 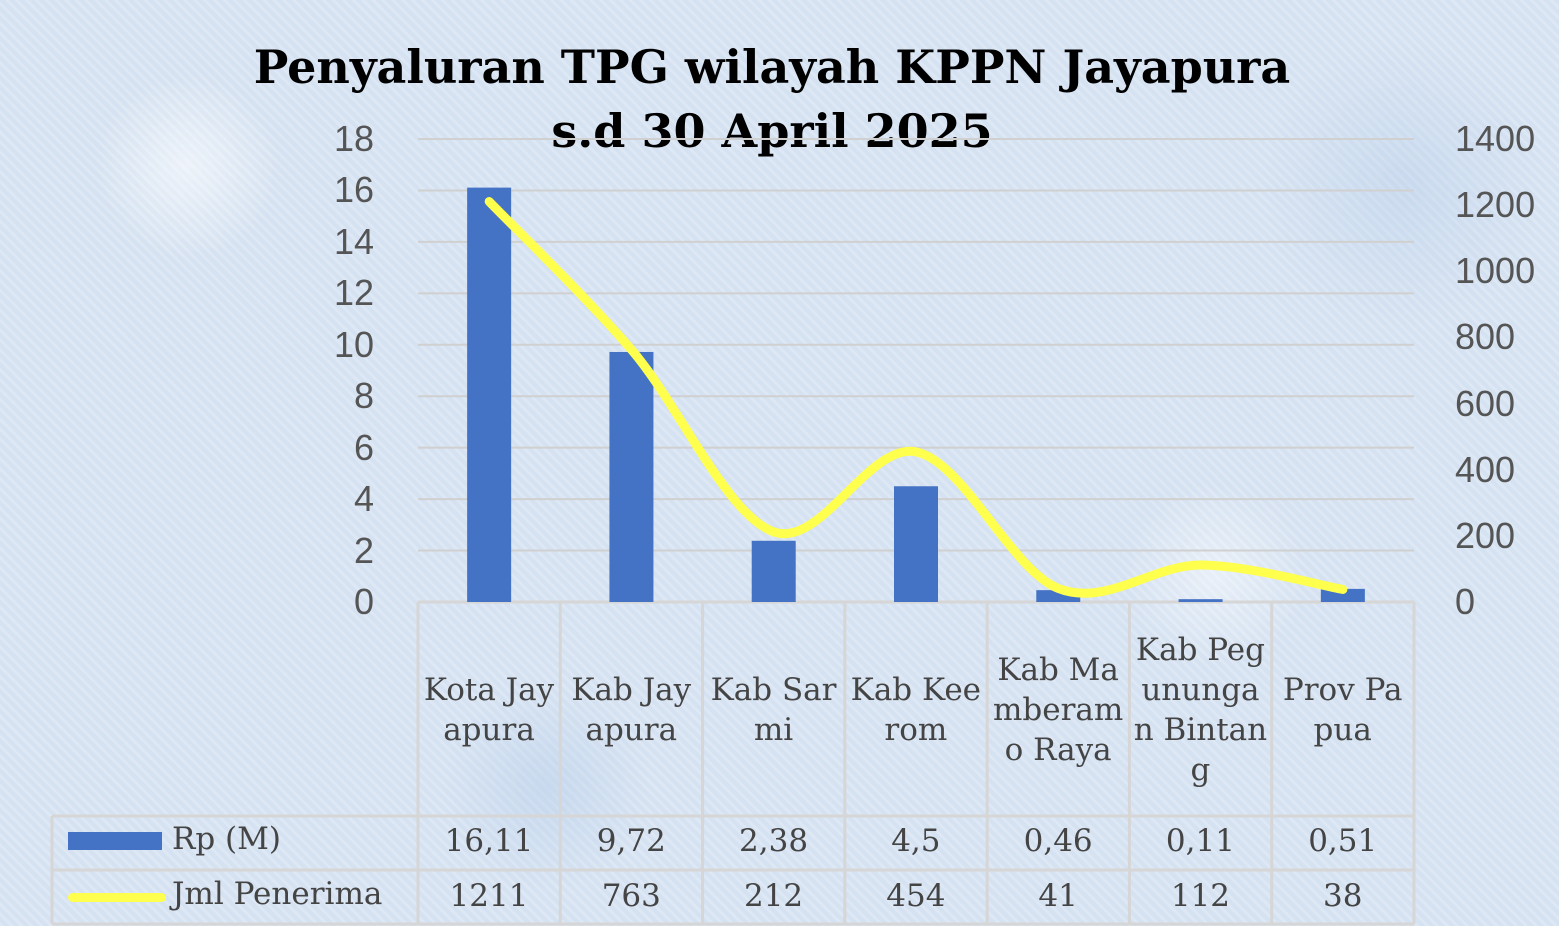 What do you see at coordinates (1058, 841) in the screenshot?
I see `table-cell-rp: 0,46` at bounding box center [1058, 841].